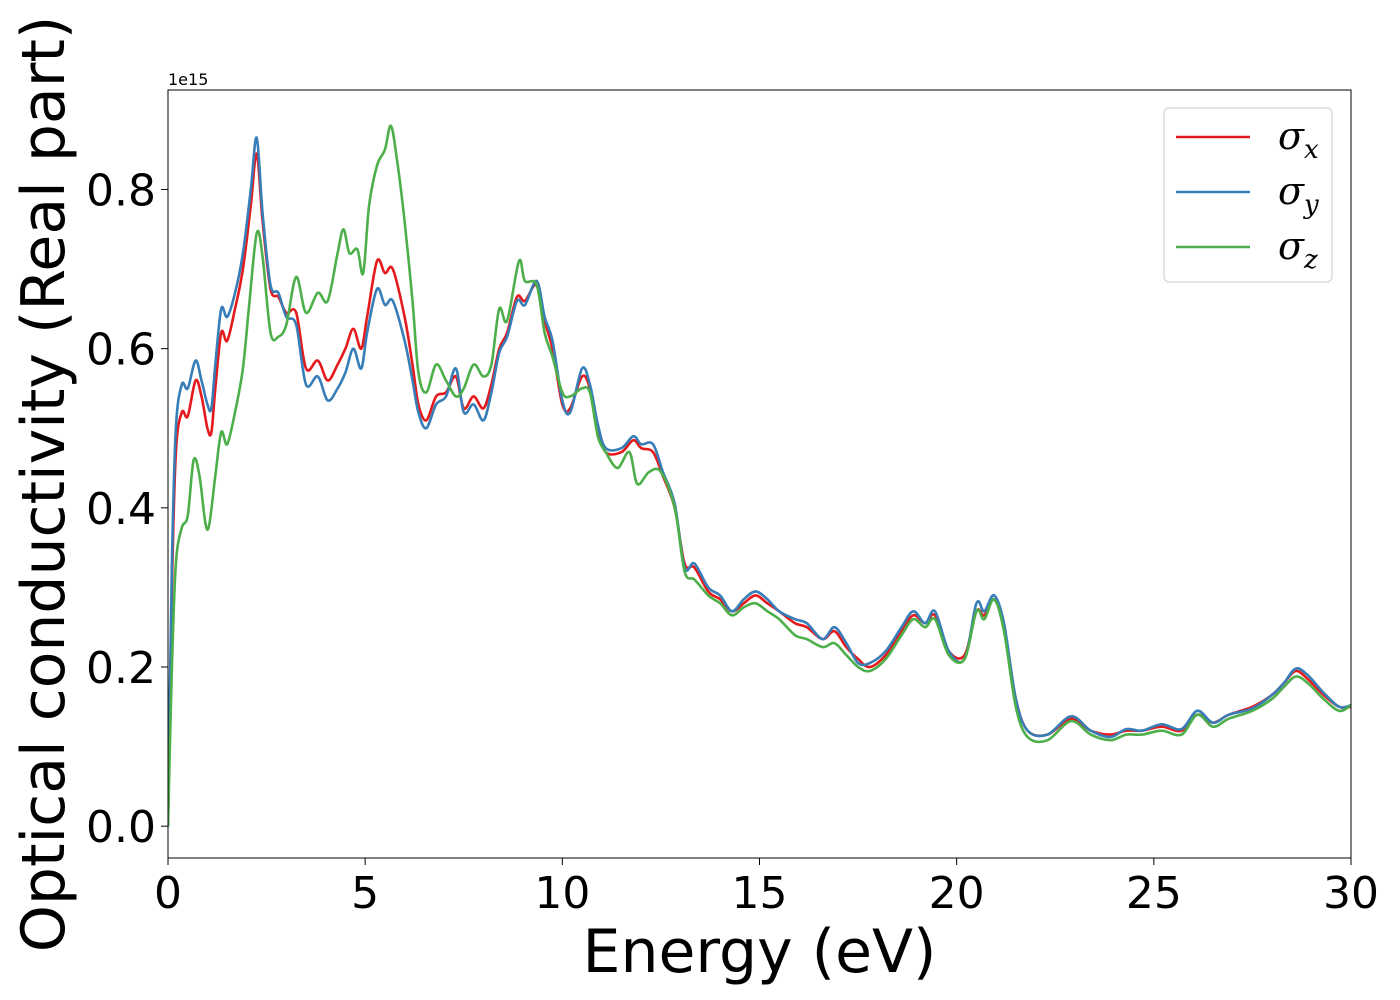 The width and height of the screenshot is (1400, 1000). I want to click on legend-label: σx, so click(1298, 139).